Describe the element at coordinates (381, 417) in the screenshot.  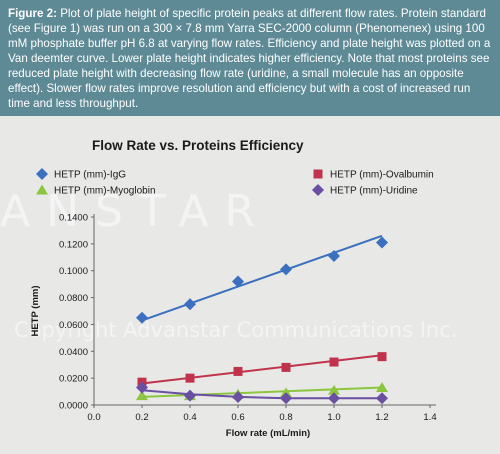
I see `x-tick-label: 1.2` at that location.